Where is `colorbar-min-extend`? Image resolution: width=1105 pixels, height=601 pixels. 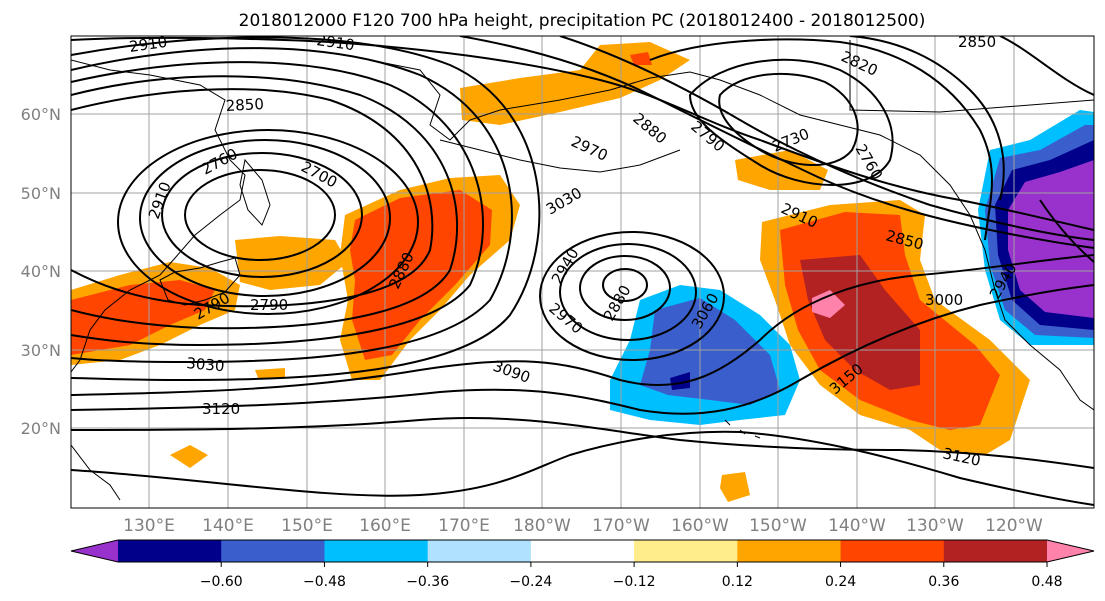
colorbar-min-extend is located at coordinates (94, 551).